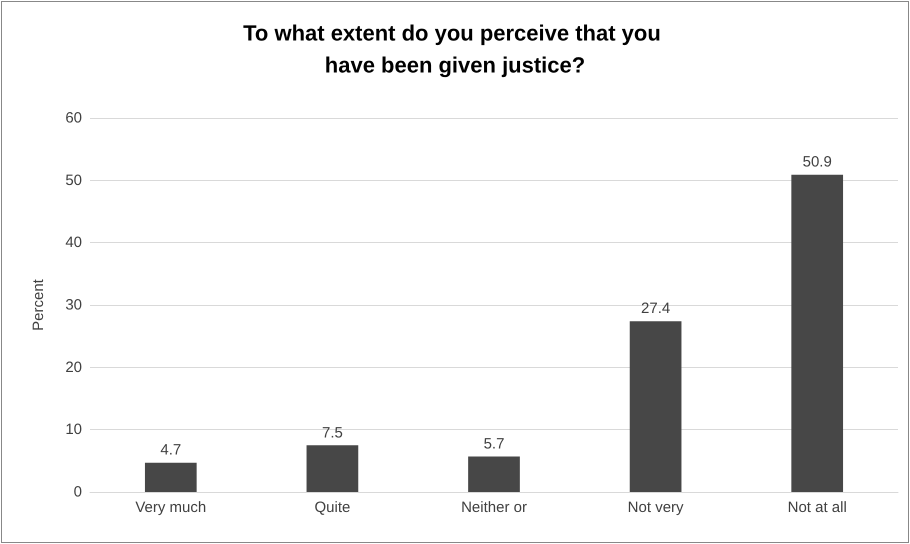 The width and height of the screenshot is (910, 544). I want to click on data-label: 7.5, so click(332, 433).